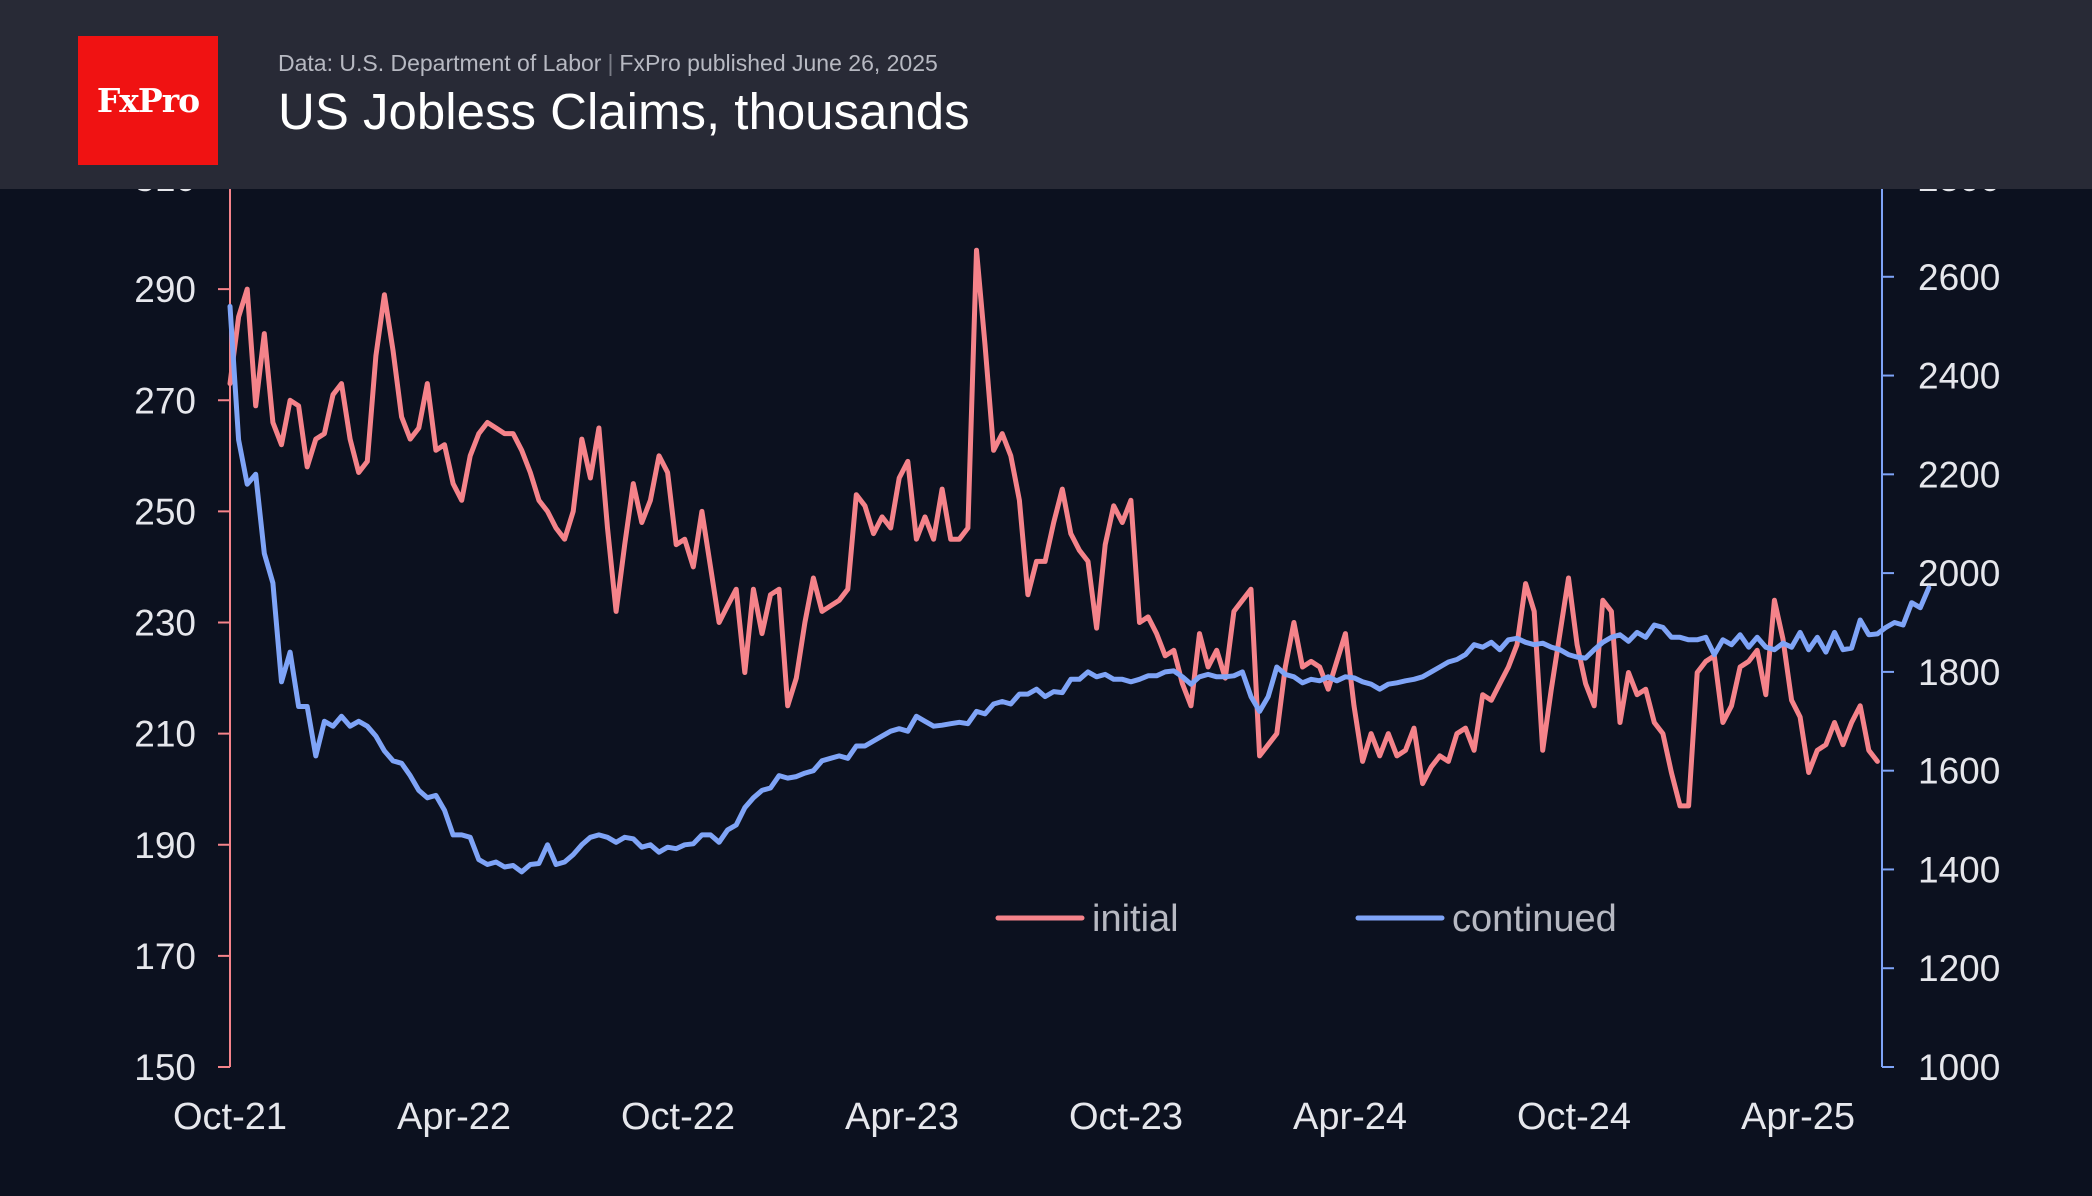 The height and width of the screenshot is (1196, 2092). Describe the element at coordinates (1959, 376) in the screenshot. I see `right-tick-label: 2400` at that location.